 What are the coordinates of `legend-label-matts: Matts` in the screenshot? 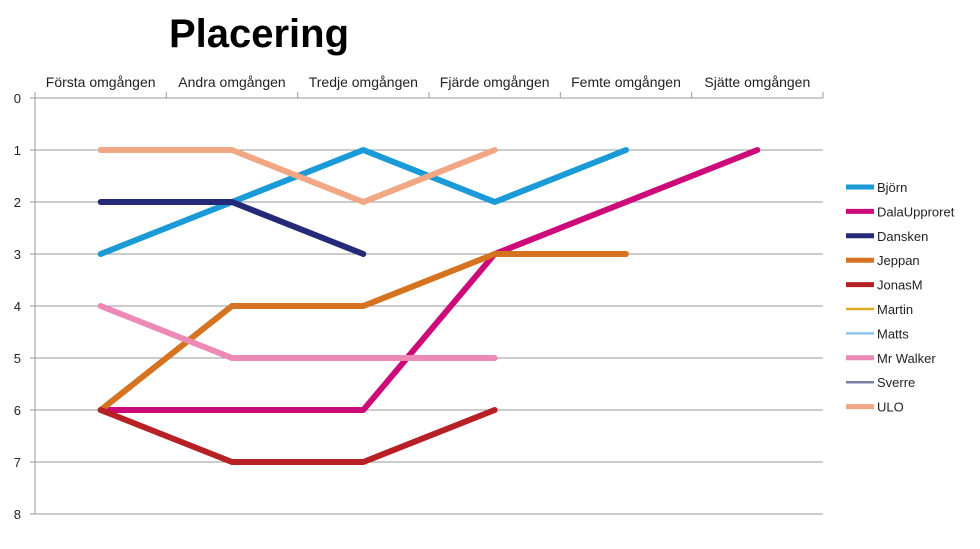 It's located at (893, 333).